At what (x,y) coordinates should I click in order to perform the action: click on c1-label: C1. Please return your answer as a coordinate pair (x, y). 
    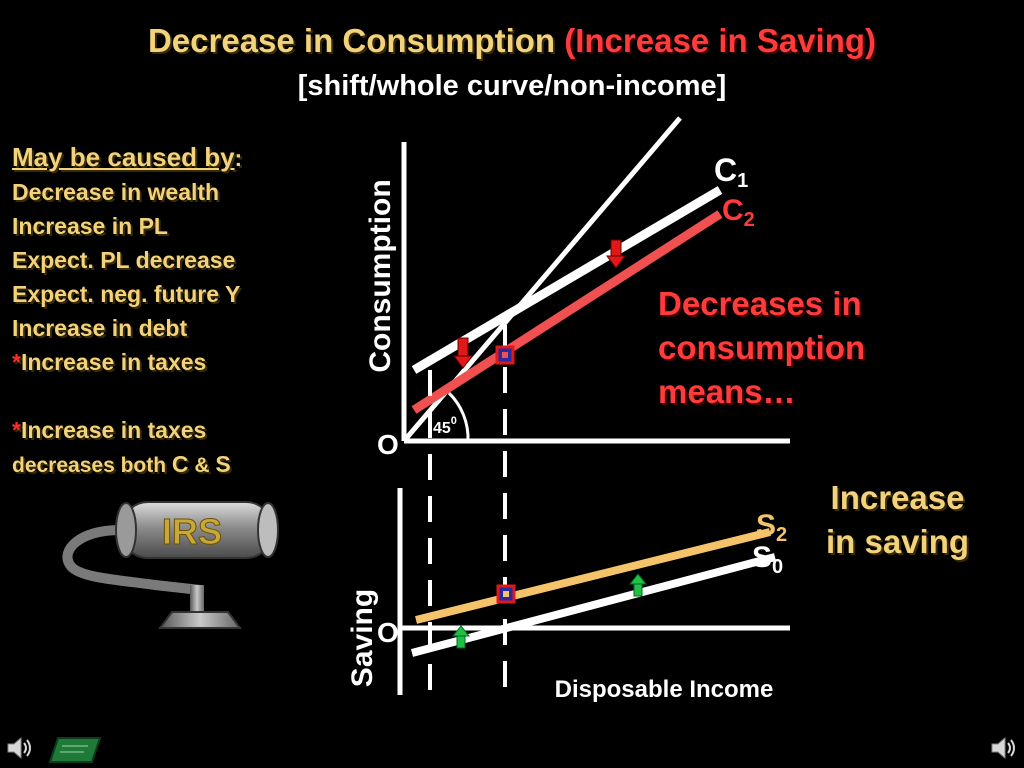
    Looking at the image, I should click on (731, 172).